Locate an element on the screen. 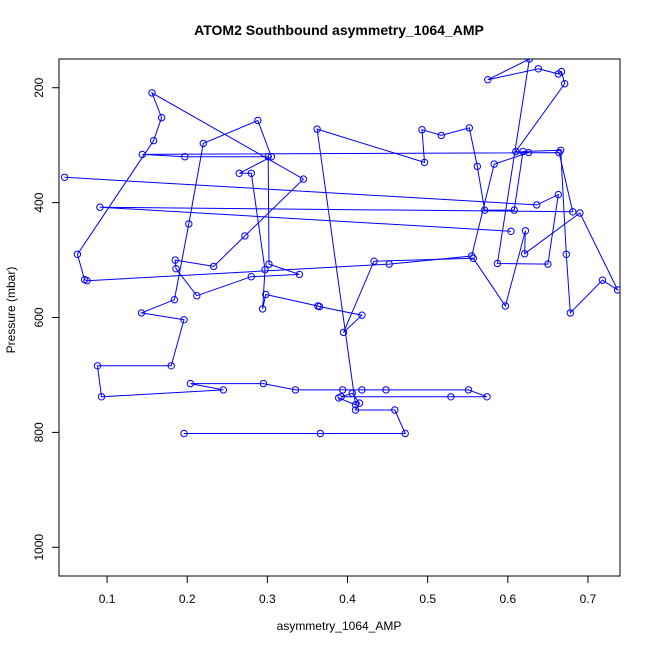  x-tick-label: 0.1 is located at coordinates (107, 599).